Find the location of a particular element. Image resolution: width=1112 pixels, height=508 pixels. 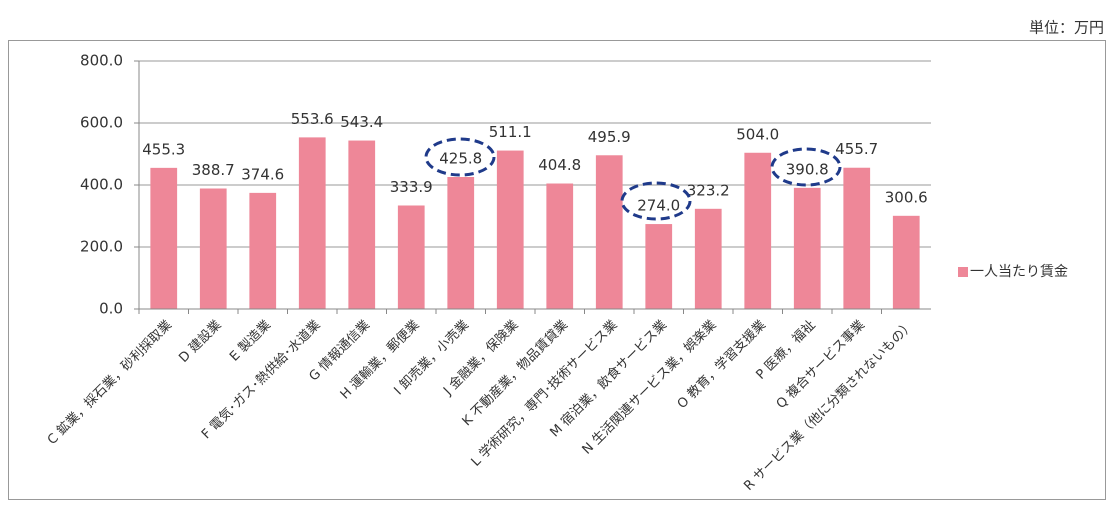

unit-label: 単位：万円 is located at coordinates (1066, 28).